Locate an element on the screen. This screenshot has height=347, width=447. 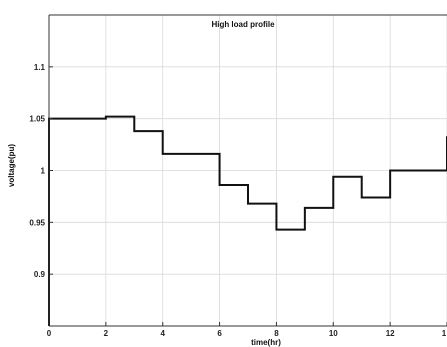
y-tick-label: 0.9 is located at coordinates (40, 274).